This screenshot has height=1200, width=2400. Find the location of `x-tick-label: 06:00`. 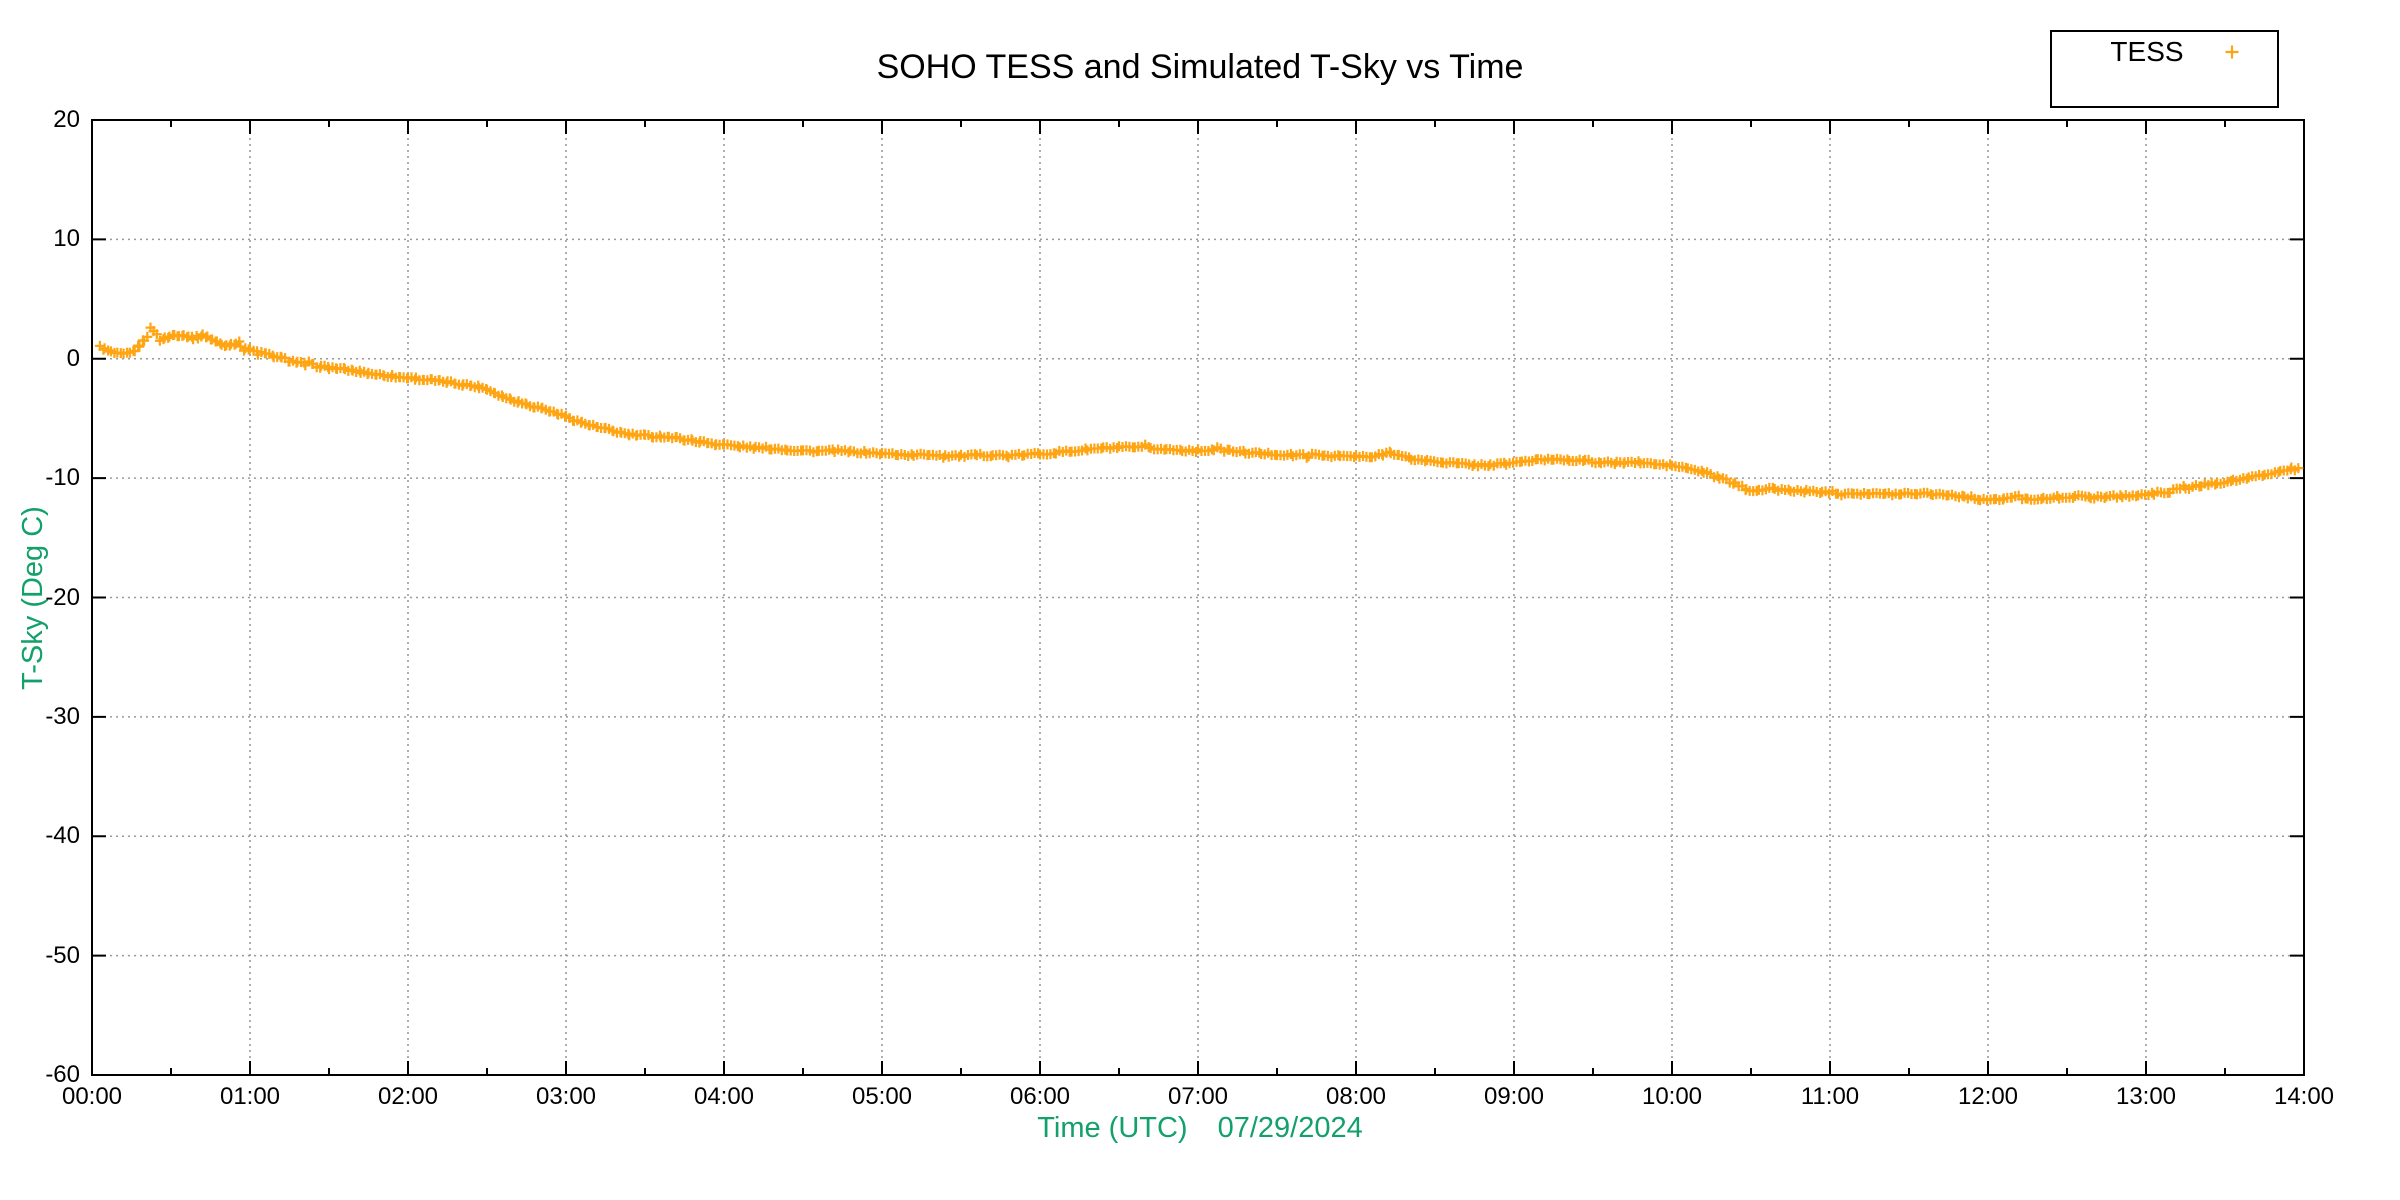

x-tick-label: 06:00 is located at coordinates (1040, 1096).